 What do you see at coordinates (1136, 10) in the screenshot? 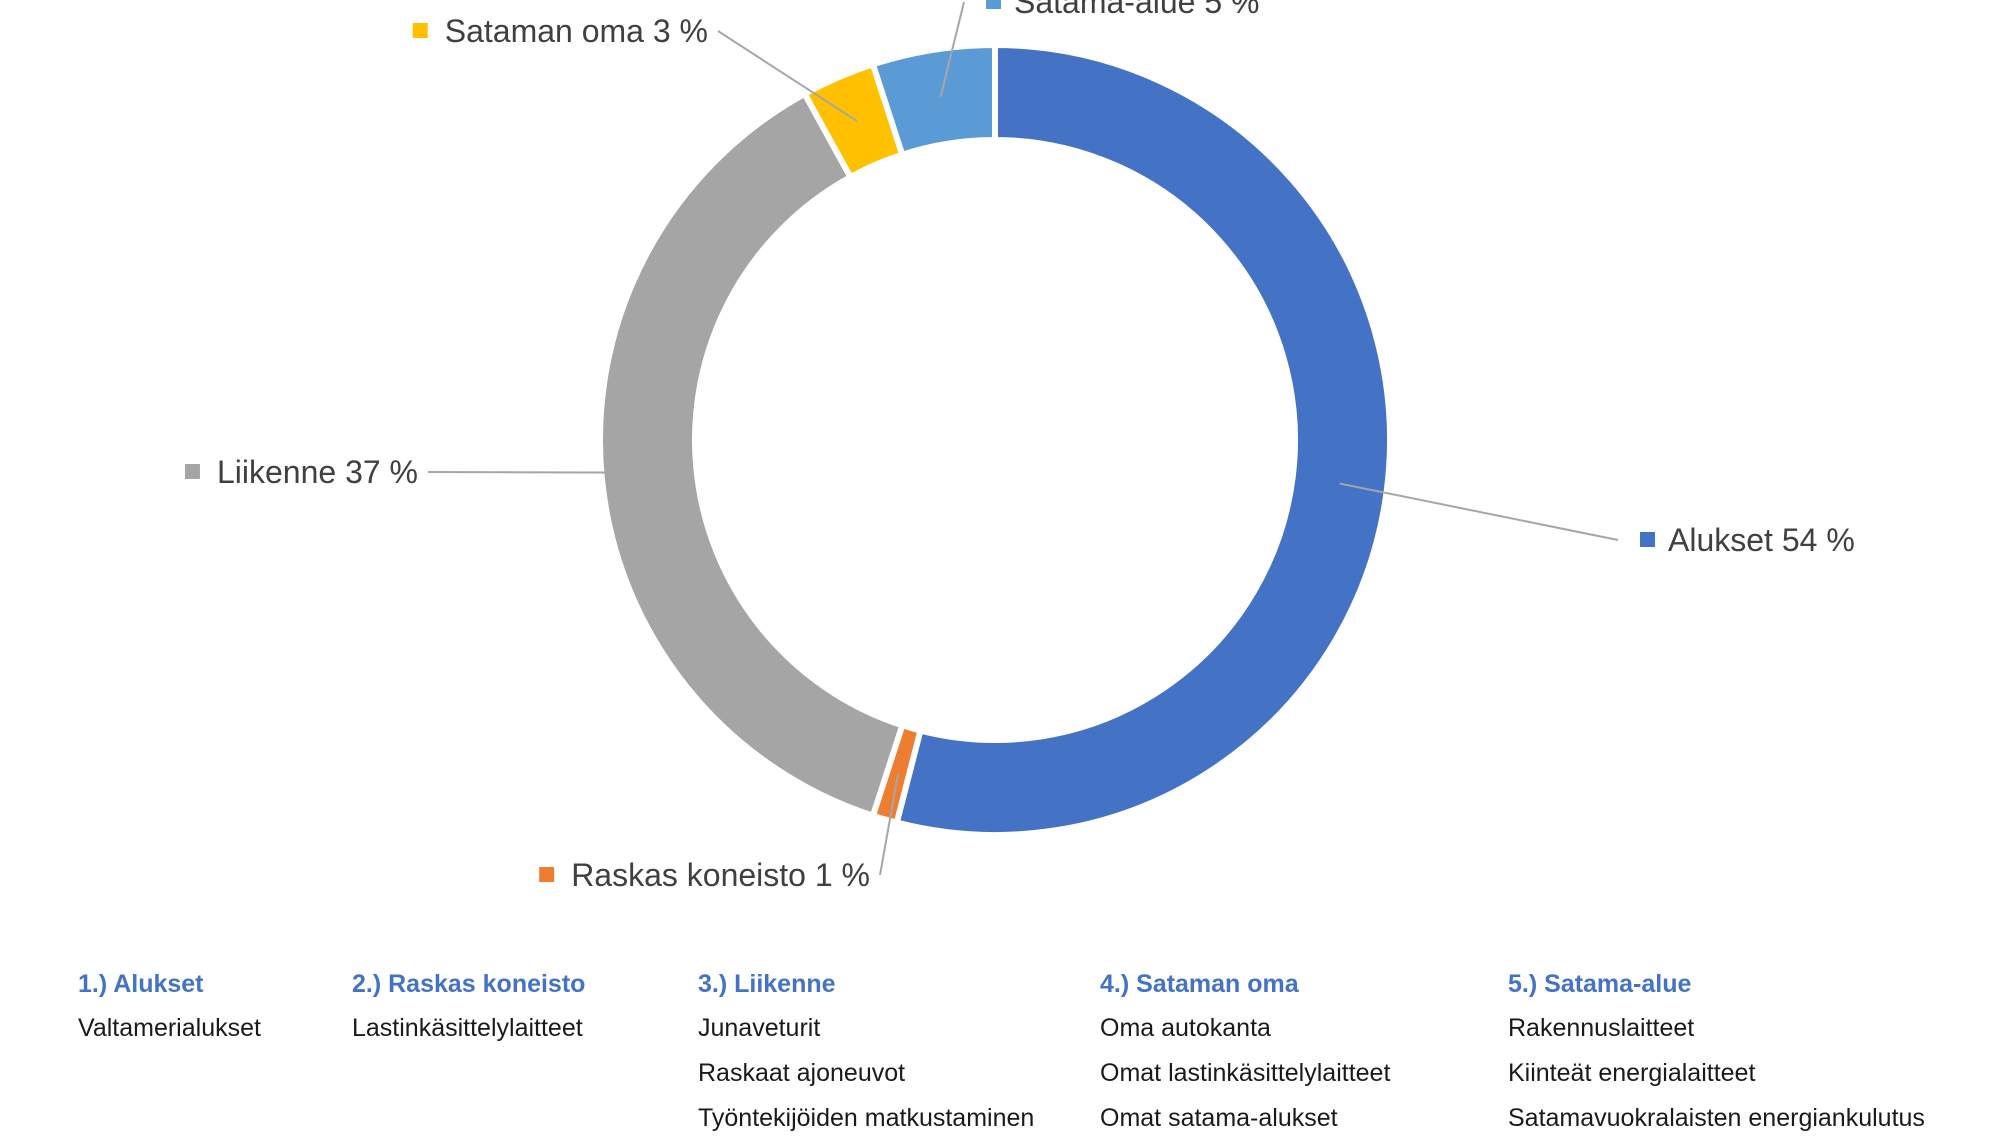
I see `data-label-text: Satama-alue 5 %` at bounding box center [1136, 10].